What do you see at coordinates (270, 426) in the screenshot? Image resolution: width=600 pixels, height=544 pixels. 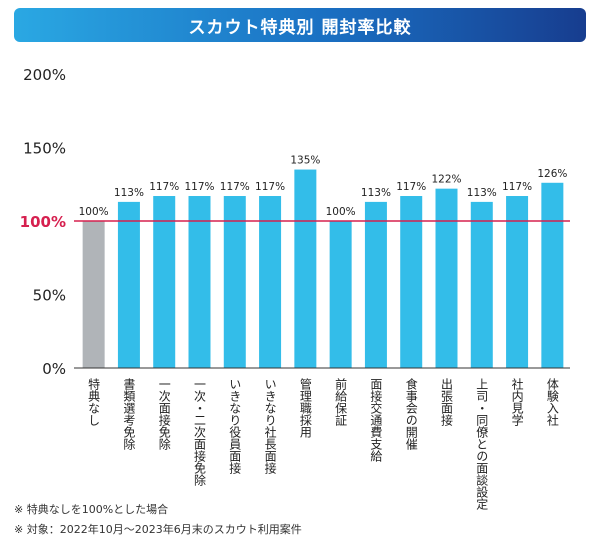 I see `x-category-label: いきなり社長面接` at bounding box center [270, 426].